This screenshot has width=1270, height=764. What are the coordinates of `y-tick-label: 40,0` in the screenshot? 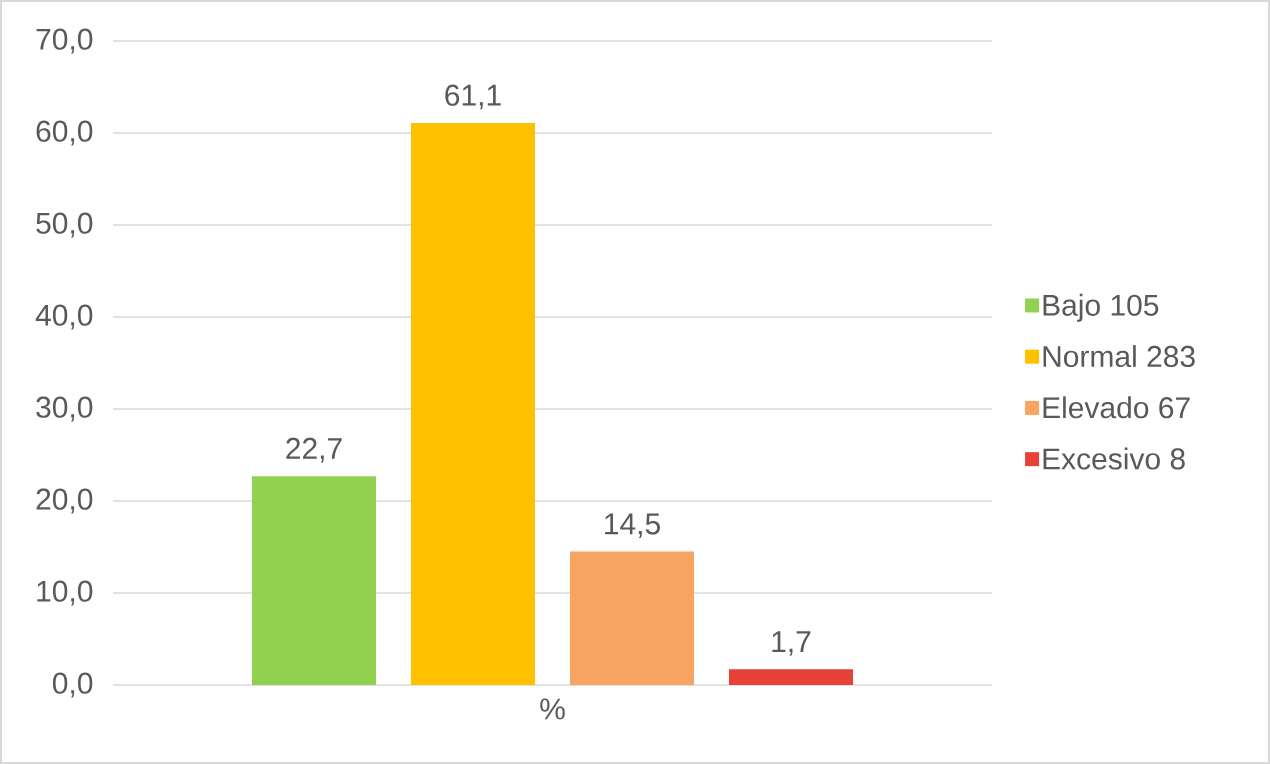 It's located at (64, 317).